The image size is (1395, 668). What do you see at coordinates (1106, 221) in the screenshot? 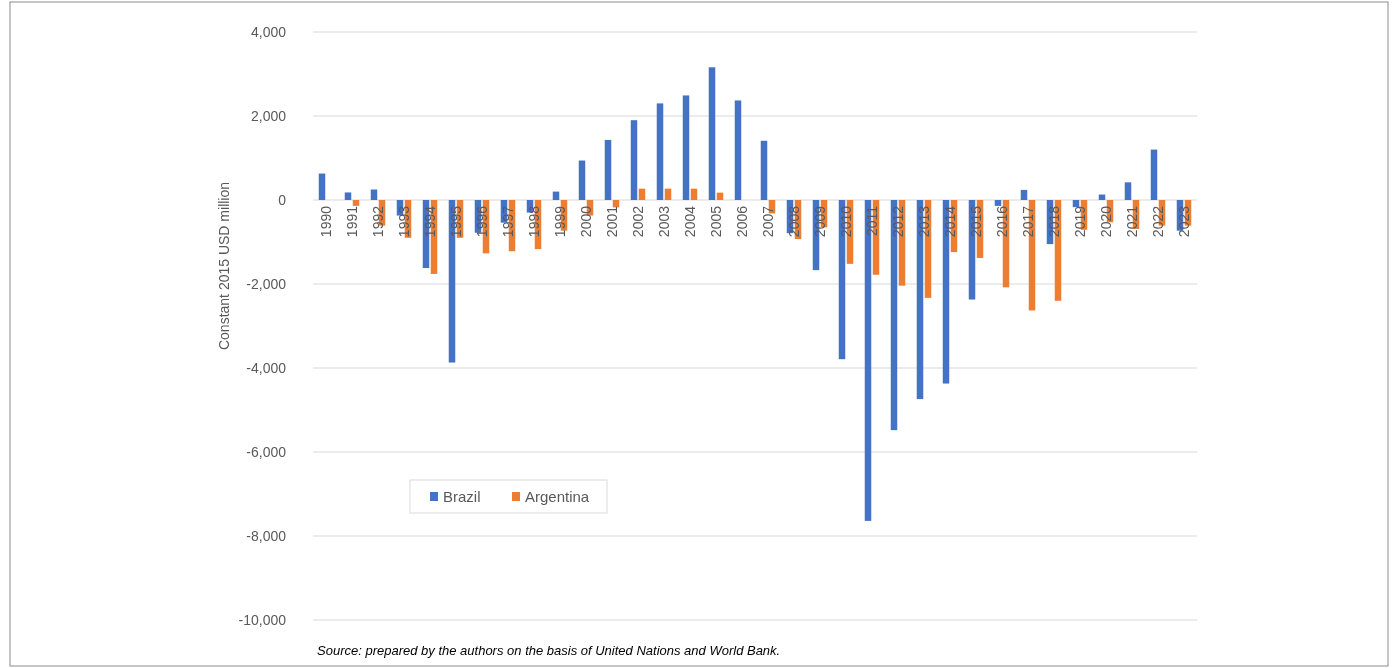
I see `x-tick-label: 2020` at bounding box center [1106, 221].